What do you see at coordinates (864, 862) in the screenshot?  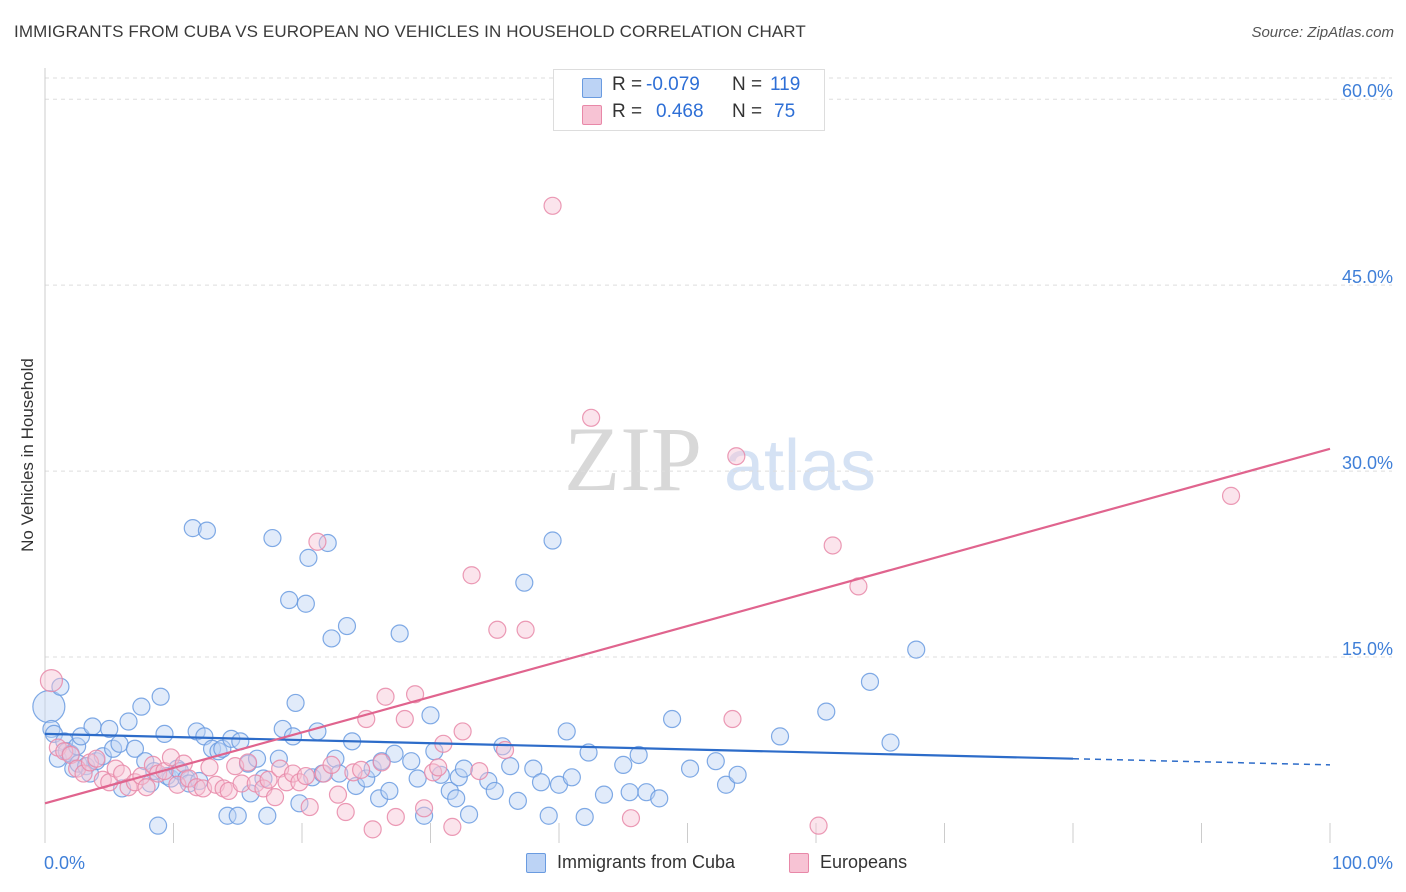 I see `bottom-legend-label-europeans: Europeans` at bounding box center [864, 862].